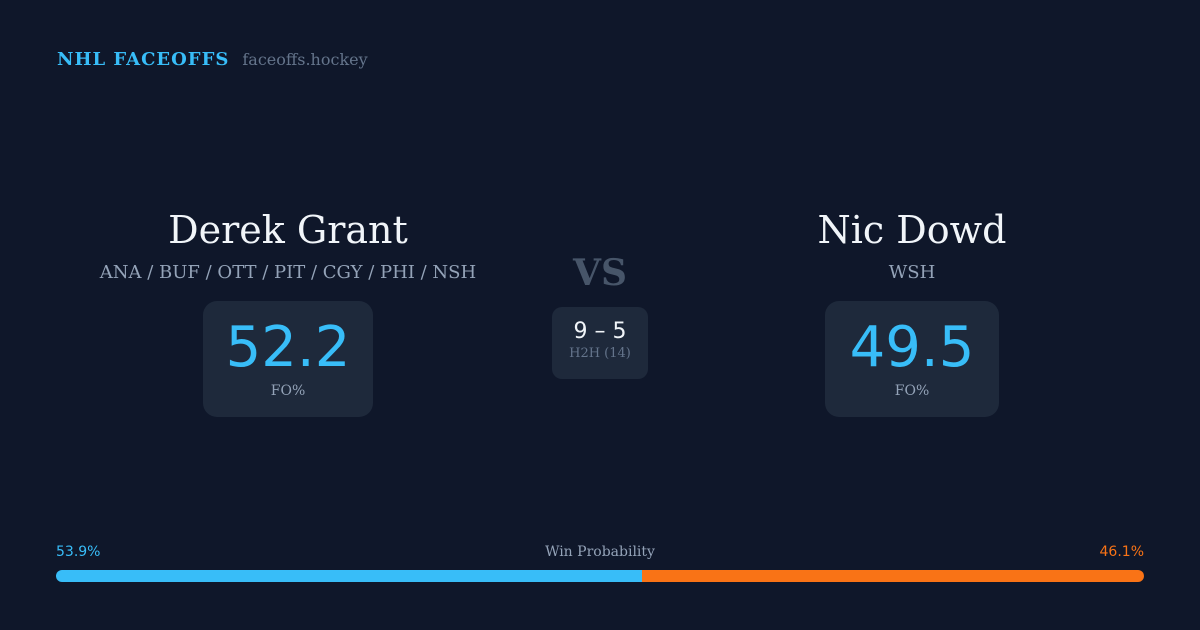 The width and height of the screenshot is (1200, 630). Describe the element at coordinates (912, 272) in the screenshot. I see `player-teams: WSH` at that location.